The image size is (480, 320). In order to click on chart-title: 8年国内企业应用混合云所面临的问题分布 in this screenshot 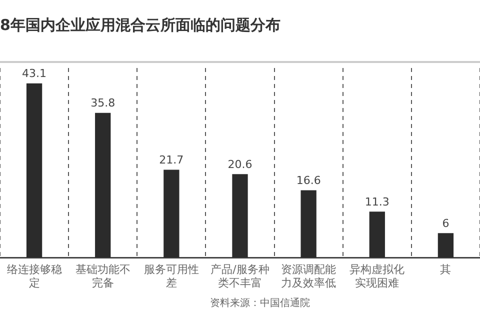, I will do `click(140, 25)`.